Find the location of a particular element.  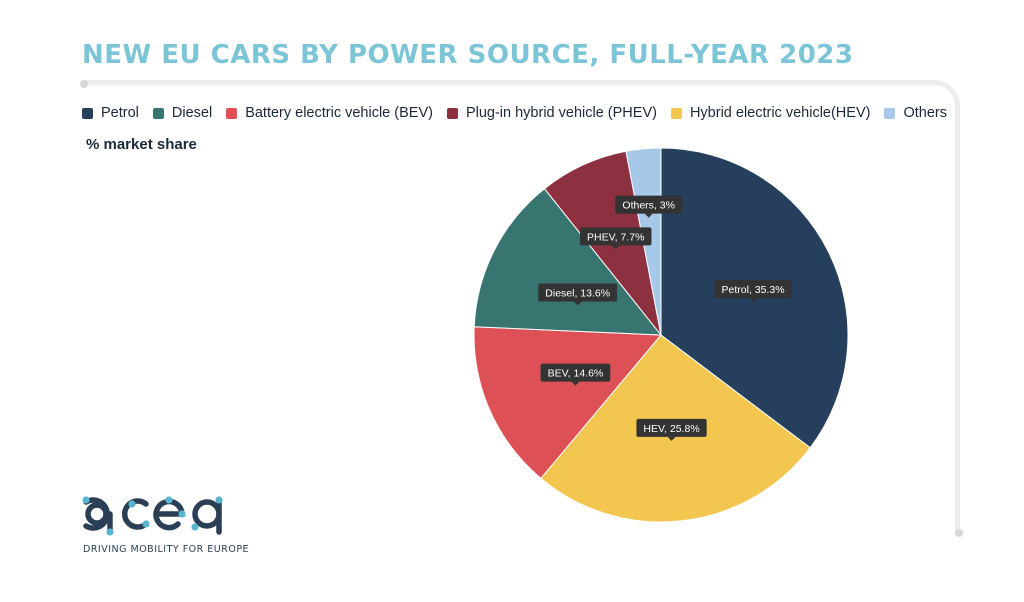

acea-logo is located at coordinates (152, 516).